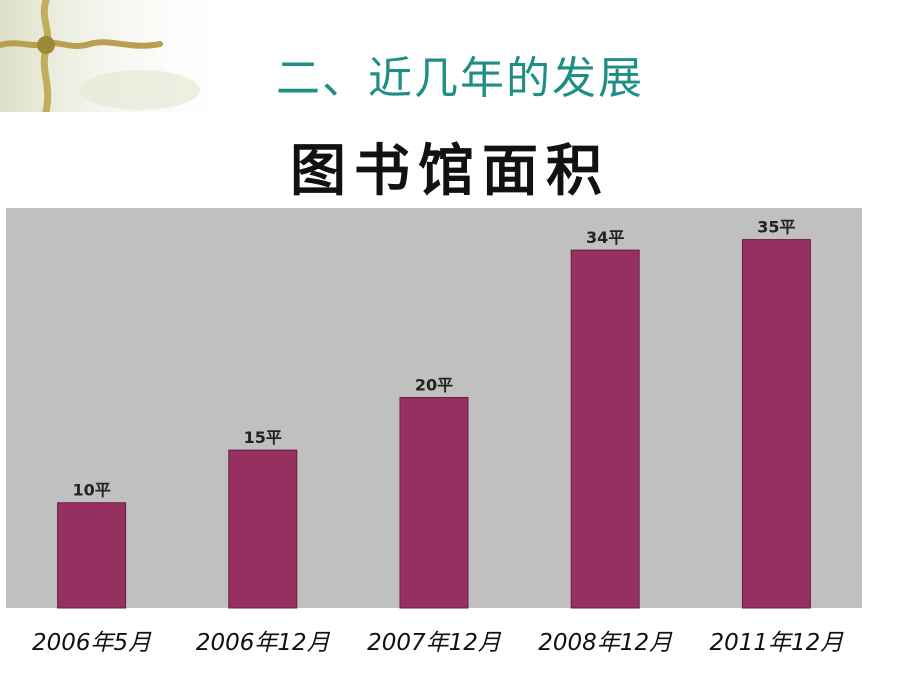  Describe the element at coordinates (434, 384) in the screenshot. I see `data-label-3: 20平` at that location.